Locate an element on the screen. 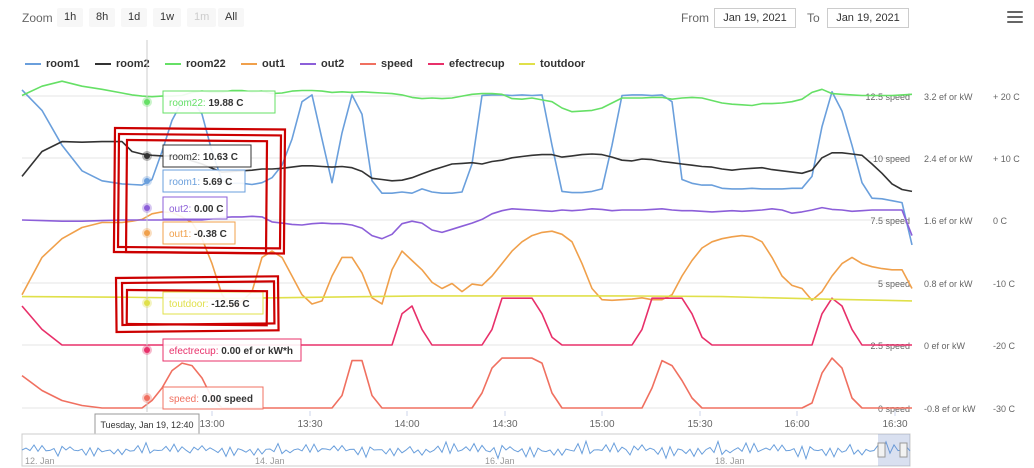 This screenshot has width=1034, height=468. speed-axis-tick: 5 speed is located at coordinates (894, 284).